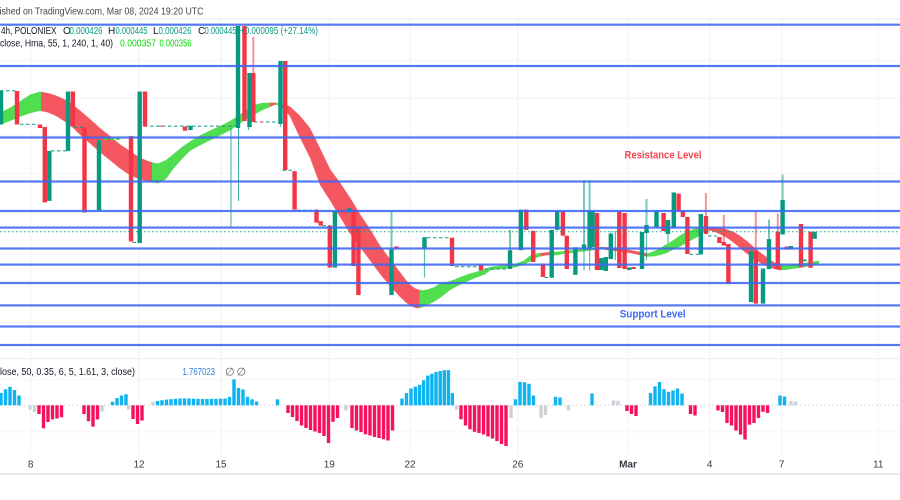  What do you see at coordinates (628, 465) in the screenshot?
I see `svg-text: Mar` at bounding box center [628, 465].